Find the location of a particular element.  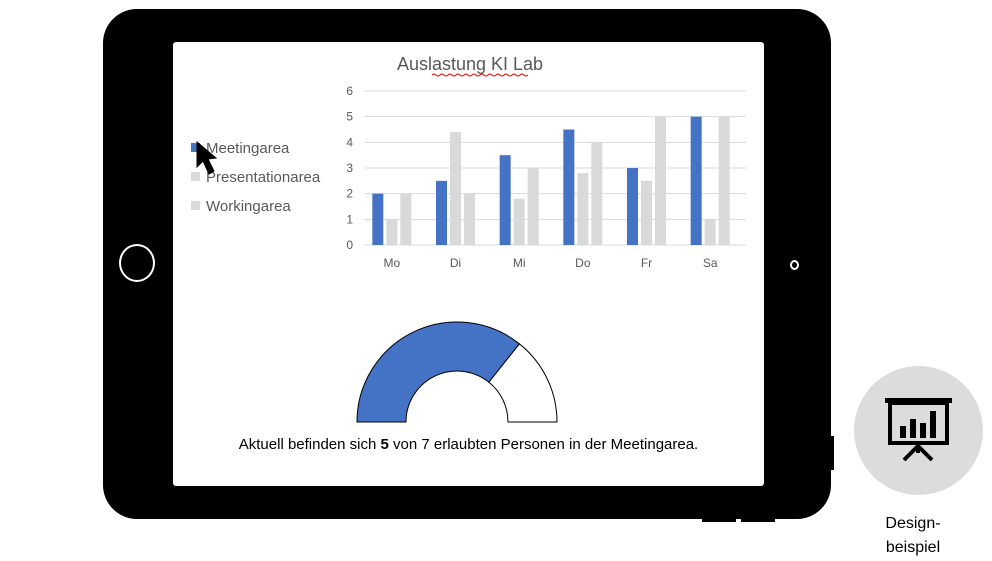

home-button is located at coordinates (137, 263).